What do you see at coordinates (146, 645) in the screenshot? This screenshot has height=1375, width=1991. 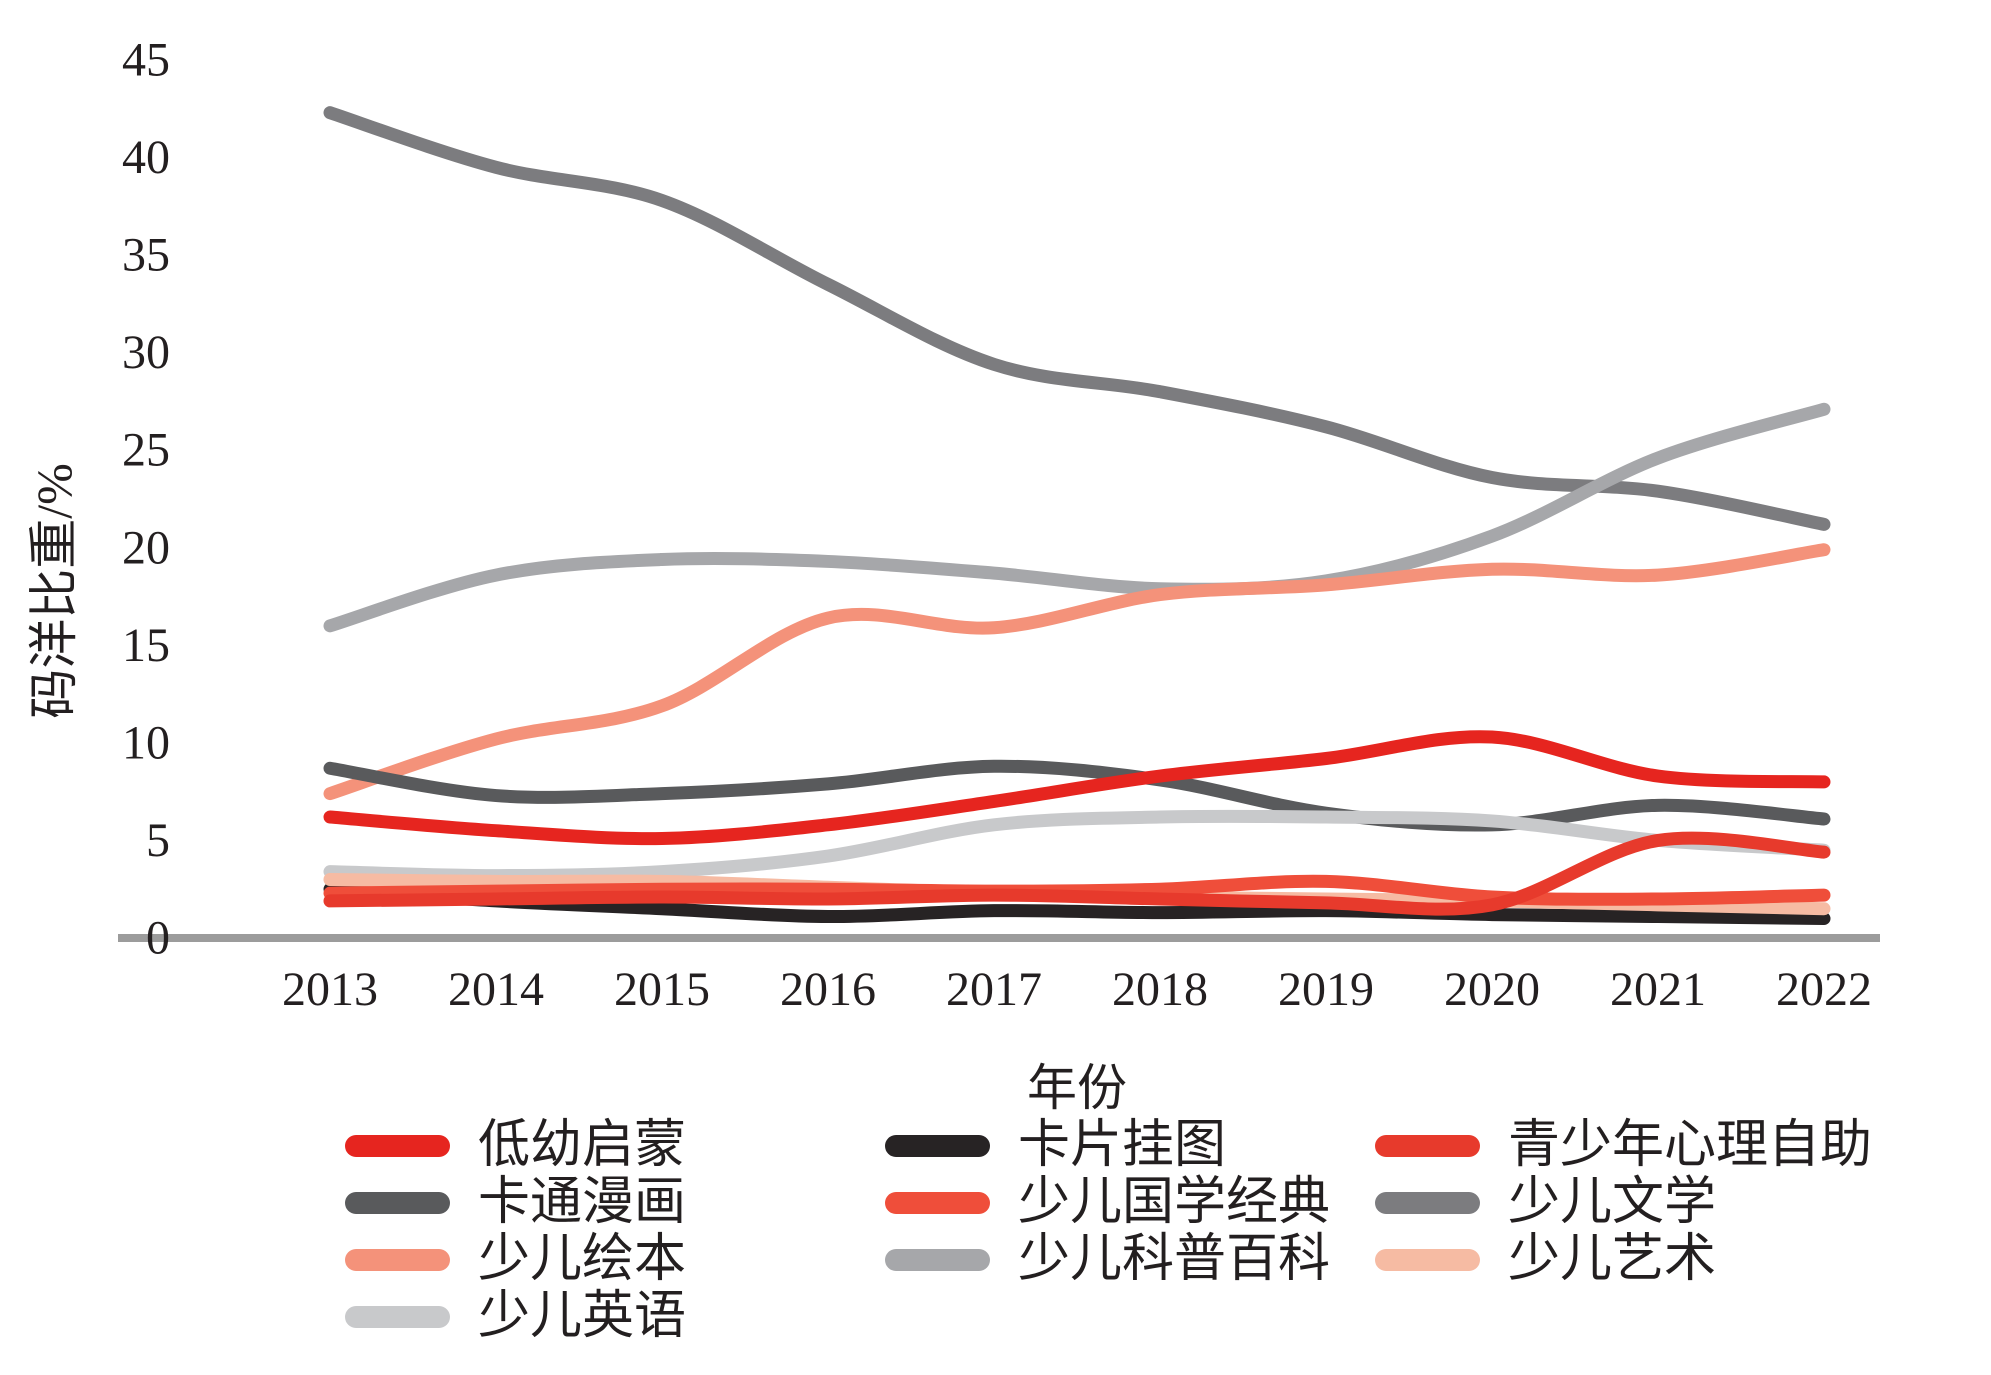 I see `y-tick-label: 15` at bounding box center [146, 645].